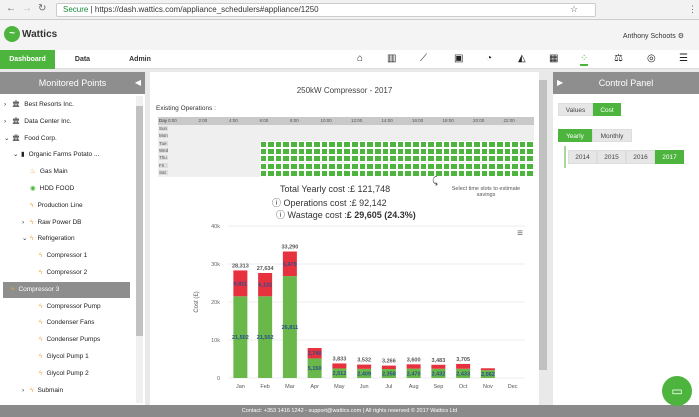 The image size is (699, 417). What do you see at coordinates (522, 58) in the screenshot?
I see `area-chart-icon: ◭` at bounding box center [522, 58].